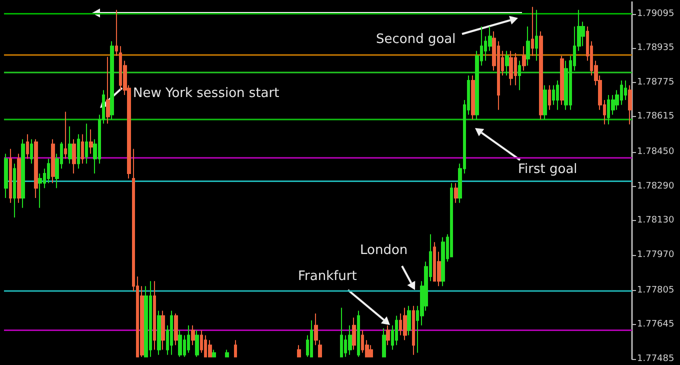  Describe the element at coordinates (384, 250) in the screenshot. I see `annotation: London` at that location.